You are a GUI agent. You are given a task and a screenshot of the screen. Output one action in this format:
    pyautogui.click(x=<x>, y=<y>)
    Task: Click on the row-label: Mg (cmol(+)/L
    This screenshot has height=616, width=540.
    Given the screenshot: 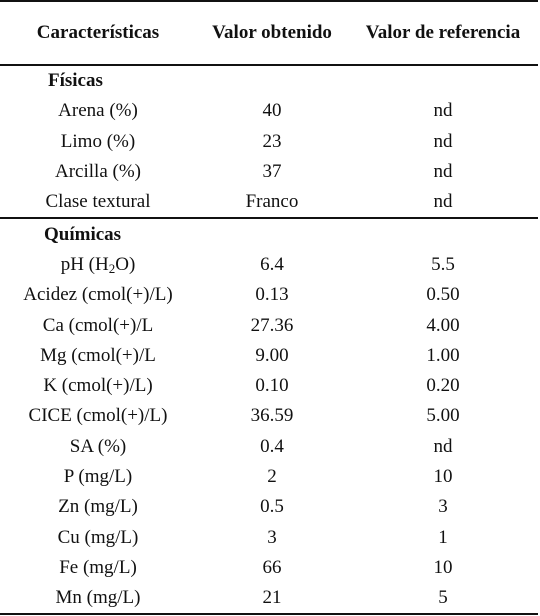 What is the action you would take?
    pyautogui.click(x=98, y=355)
    